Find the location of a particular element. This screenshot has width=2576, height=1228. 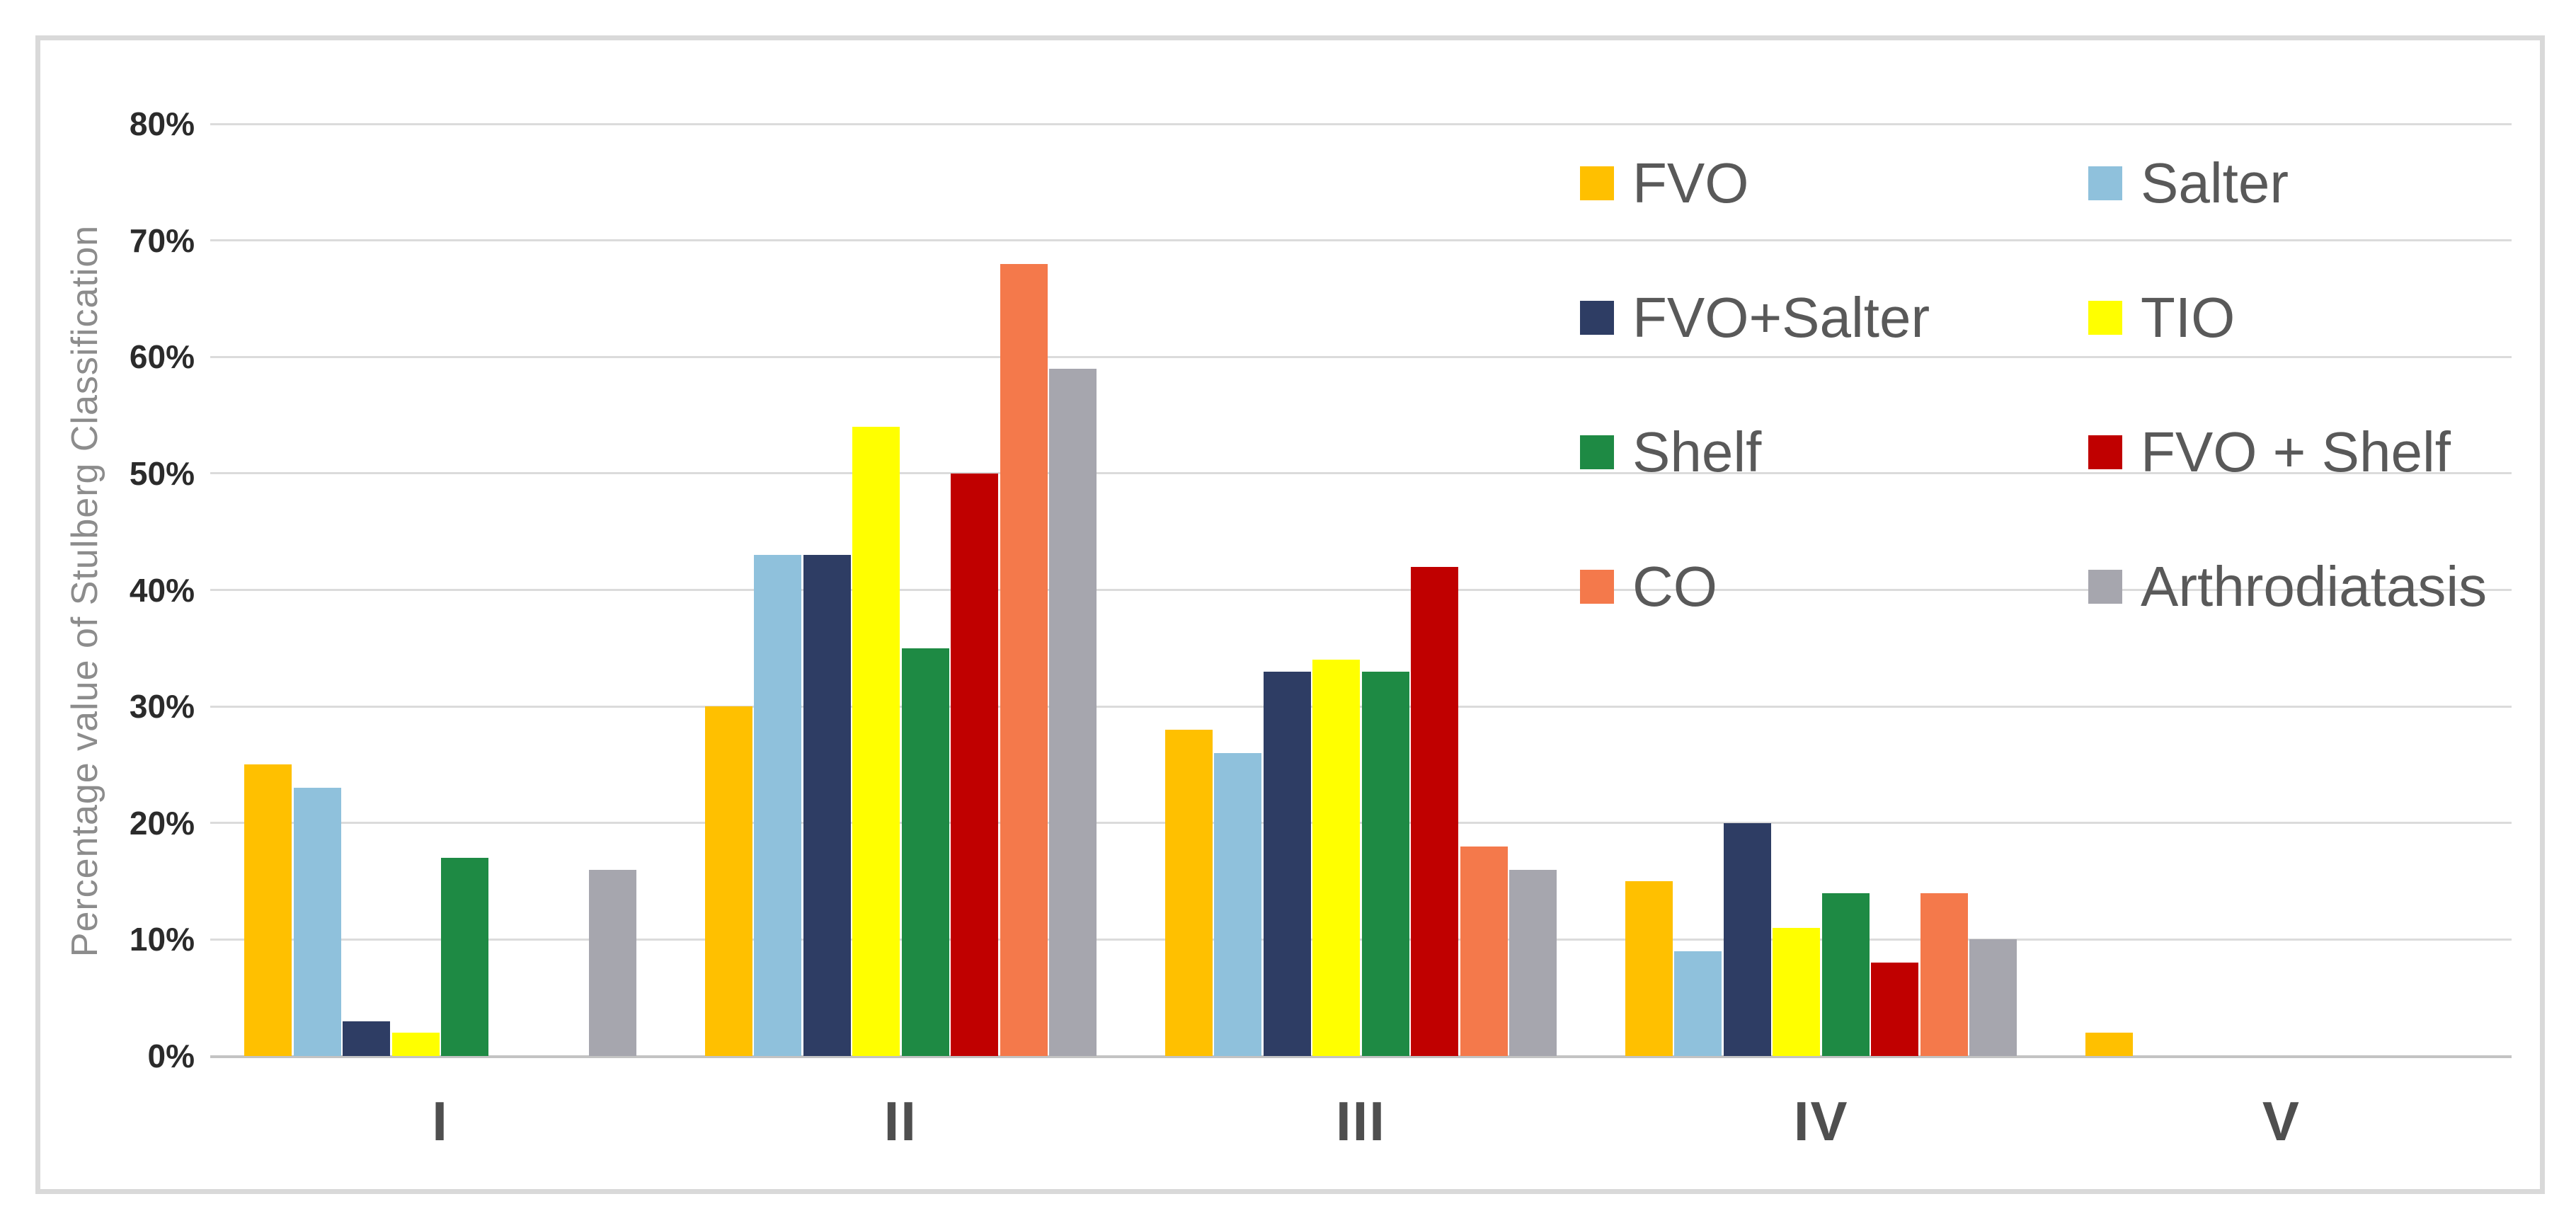

bar-CO-II is located at coordinates (1024, 659).